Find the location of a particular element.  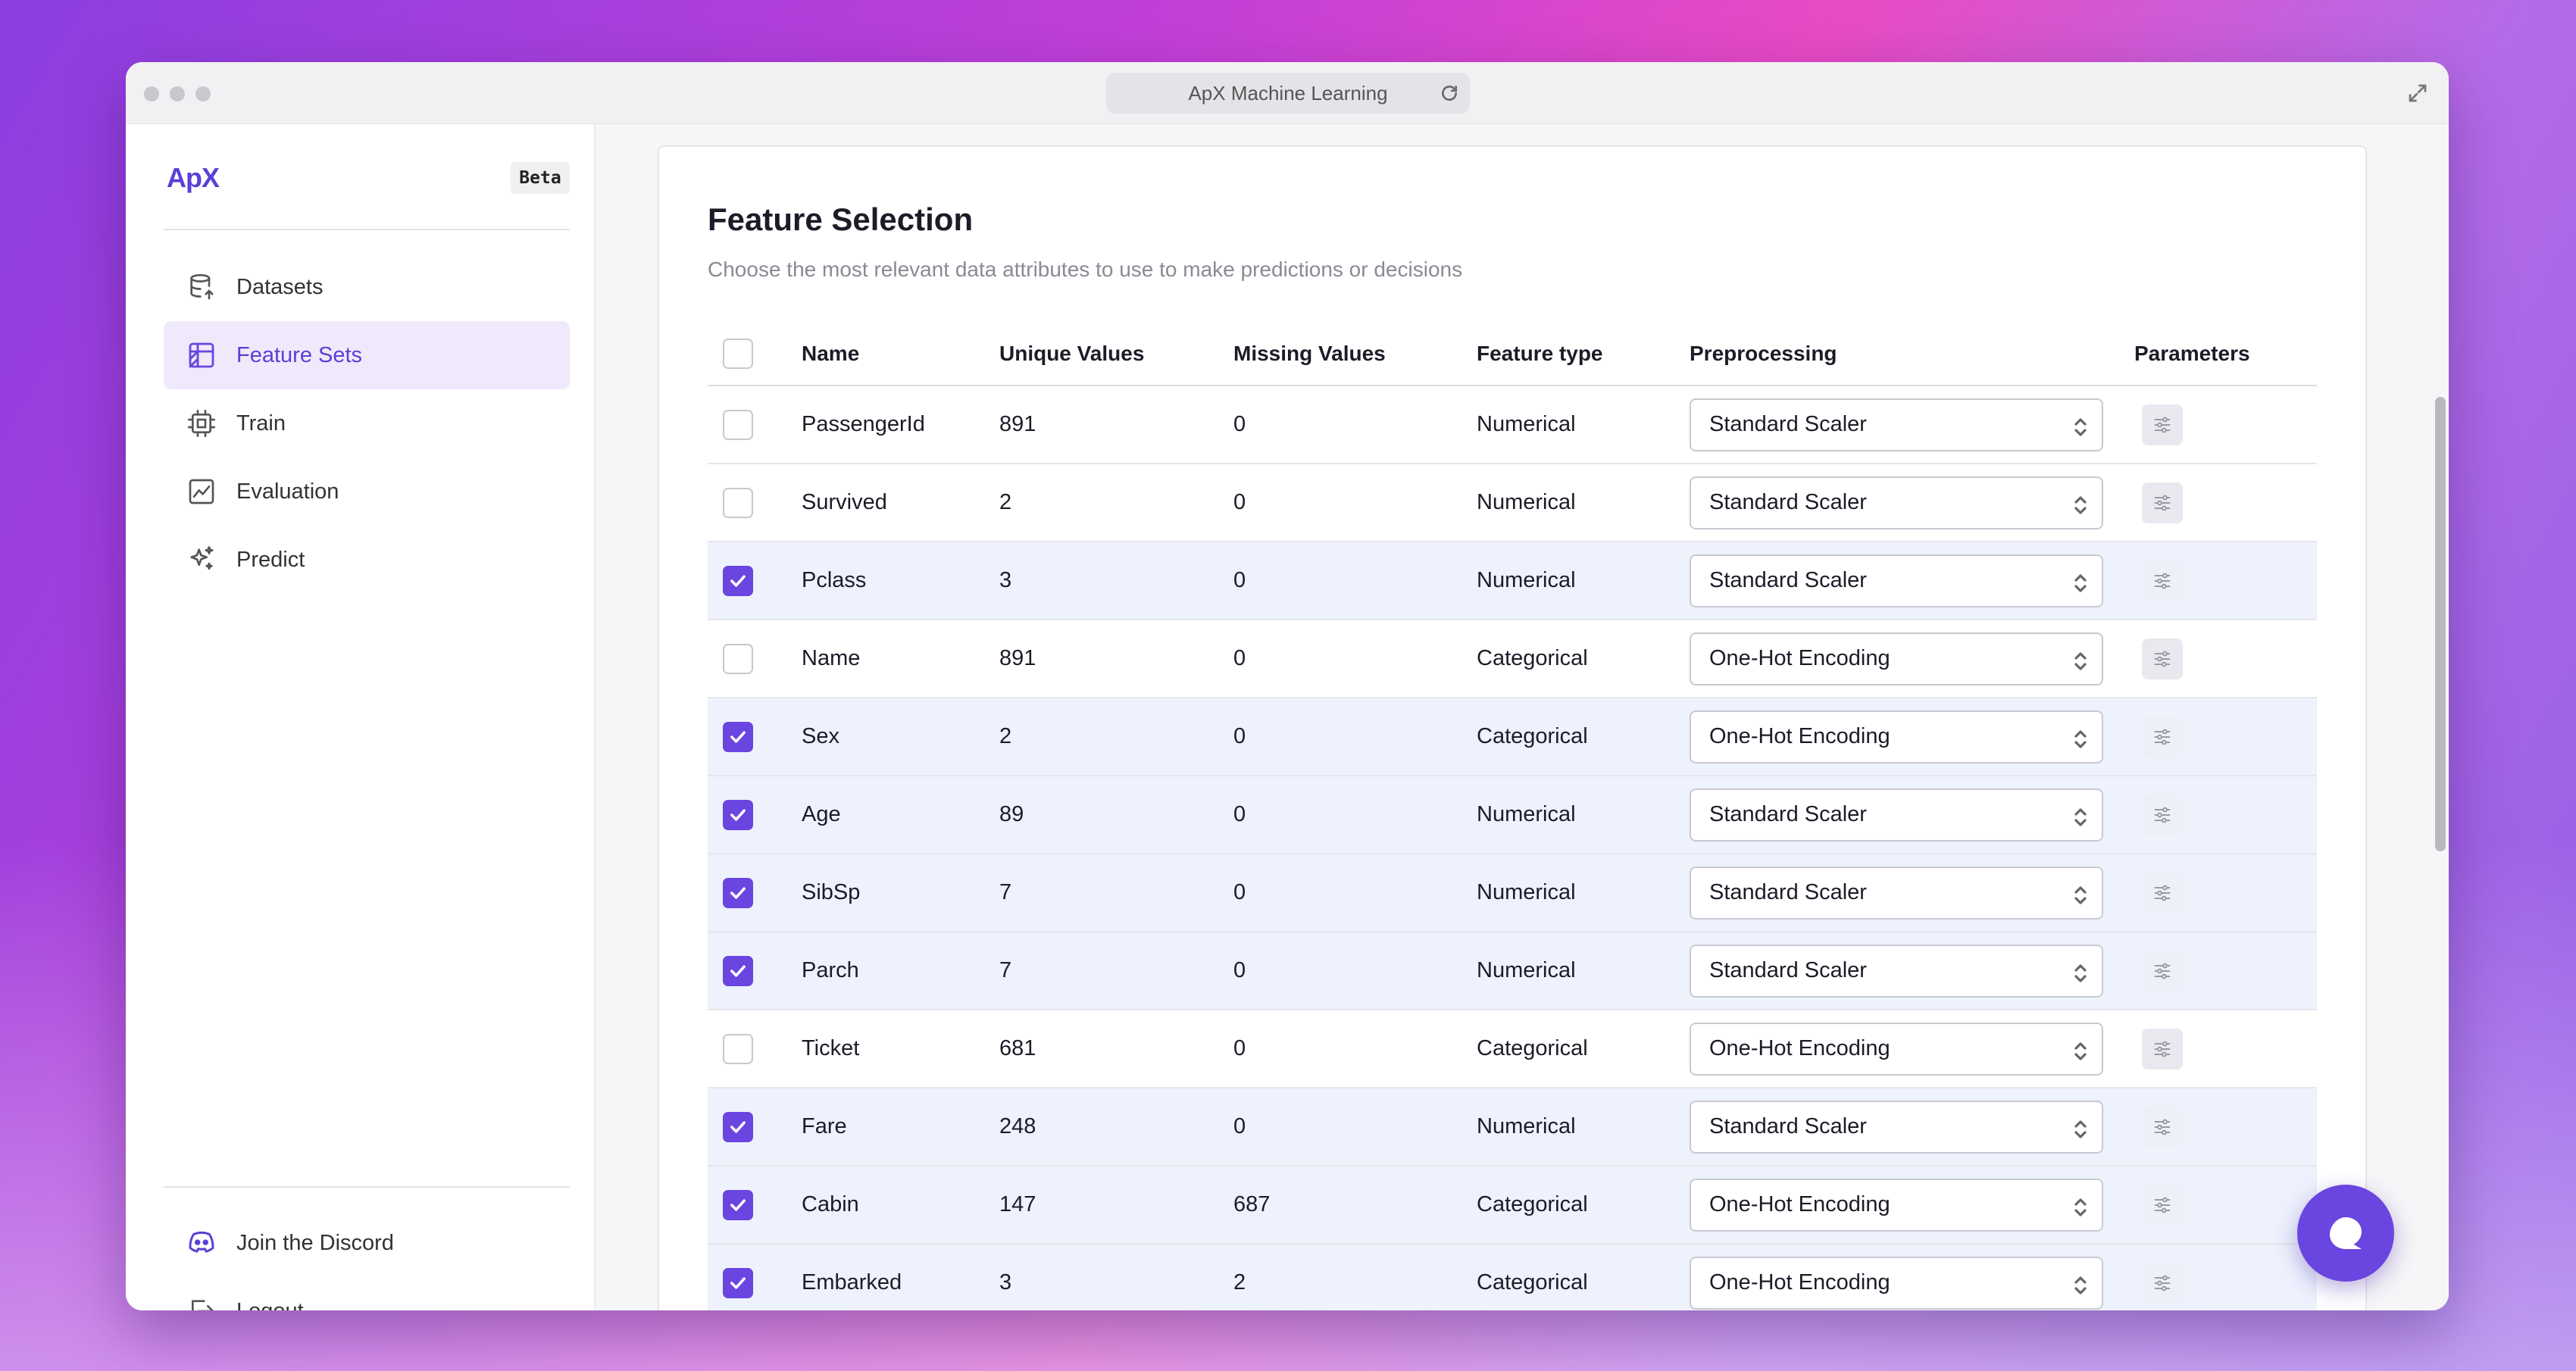

sidebar-item-predict: Predict is located at coordinates (367, 560).